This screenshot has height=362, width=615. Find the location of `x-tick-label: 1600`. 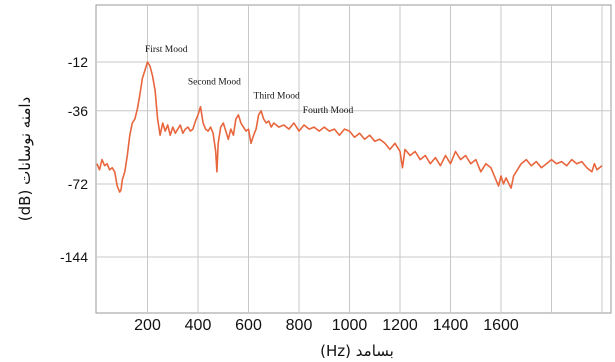

x-tick-label: 1600 is located at coordinates (501, 325).